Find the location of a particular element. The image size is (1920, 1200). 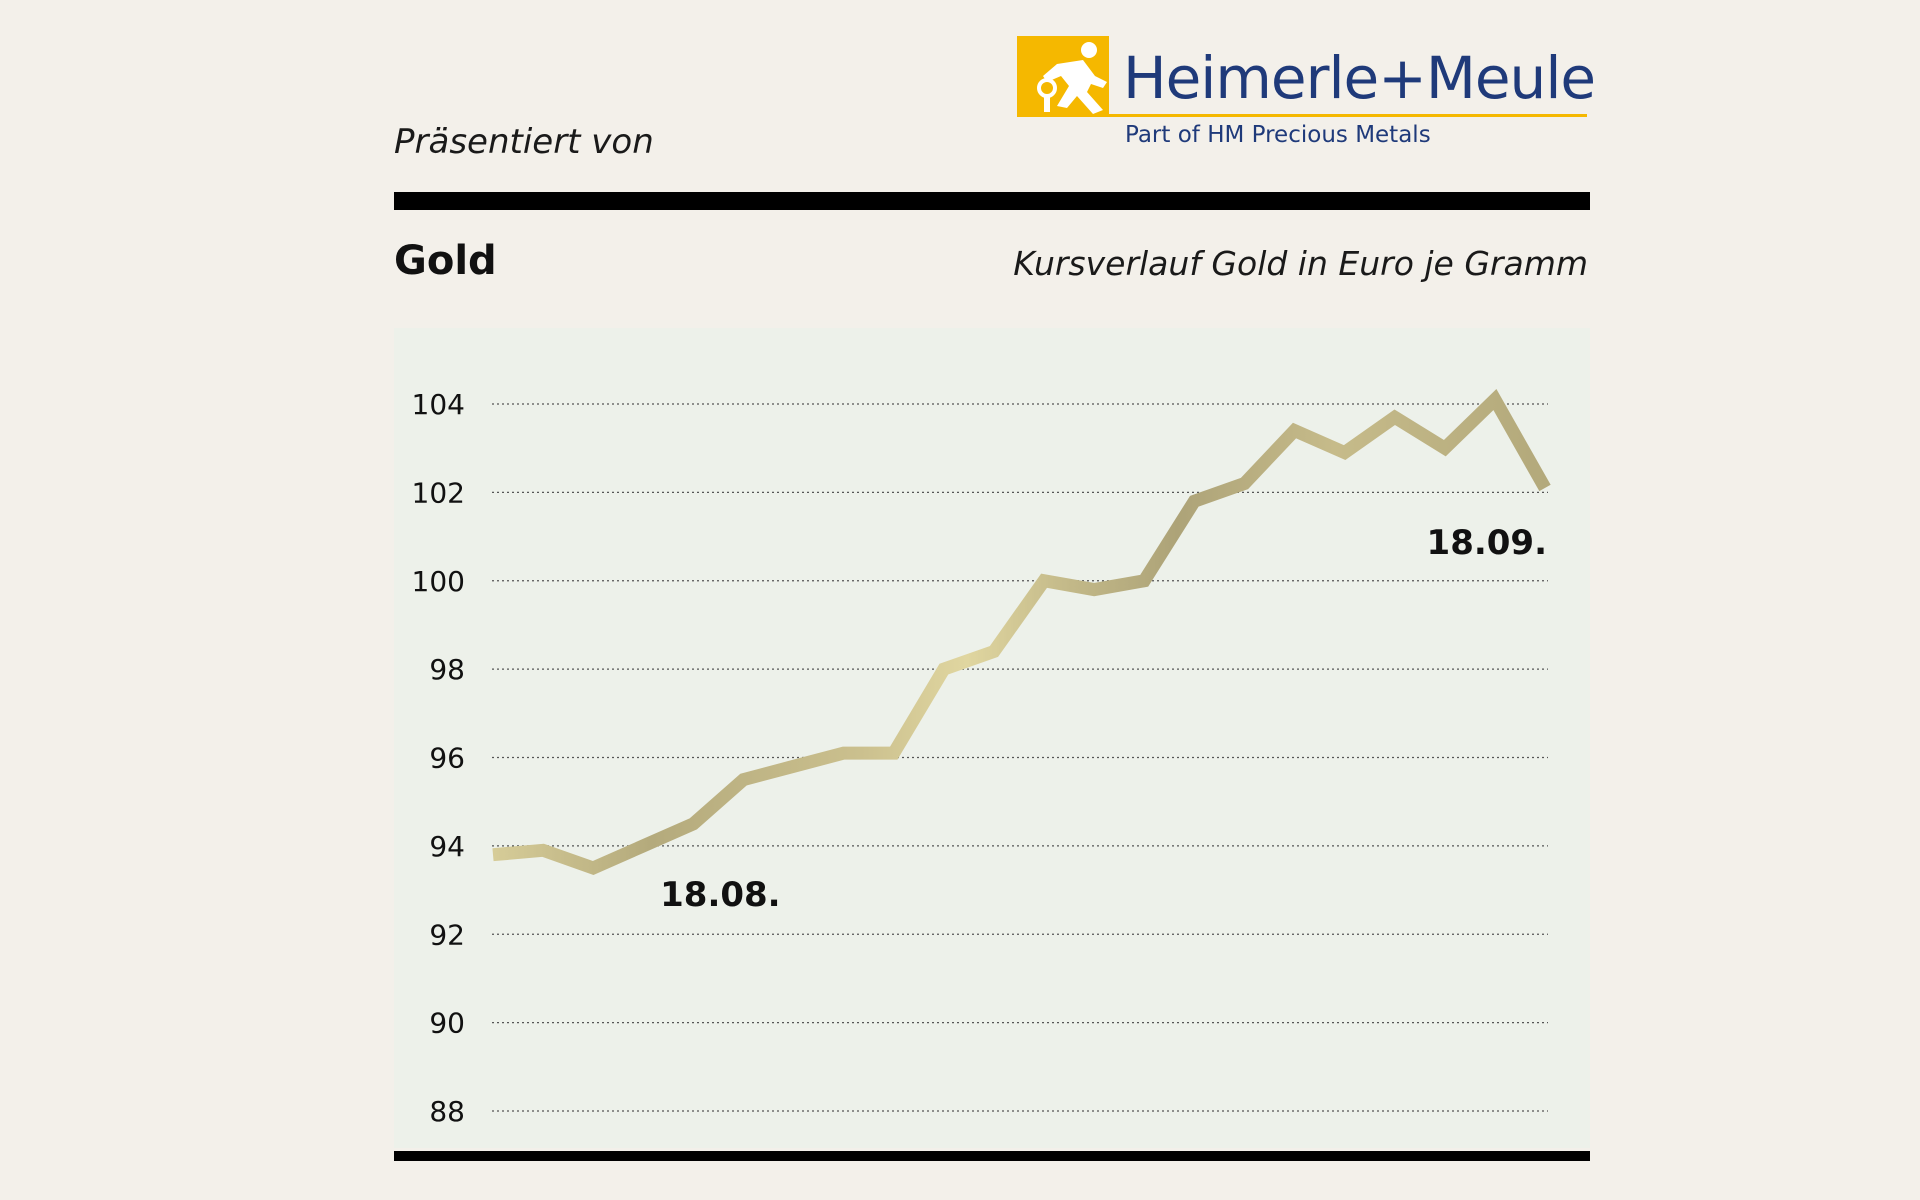

logo-tagline: Part of HM Precious Metals is located at coordinates (1278, 135).